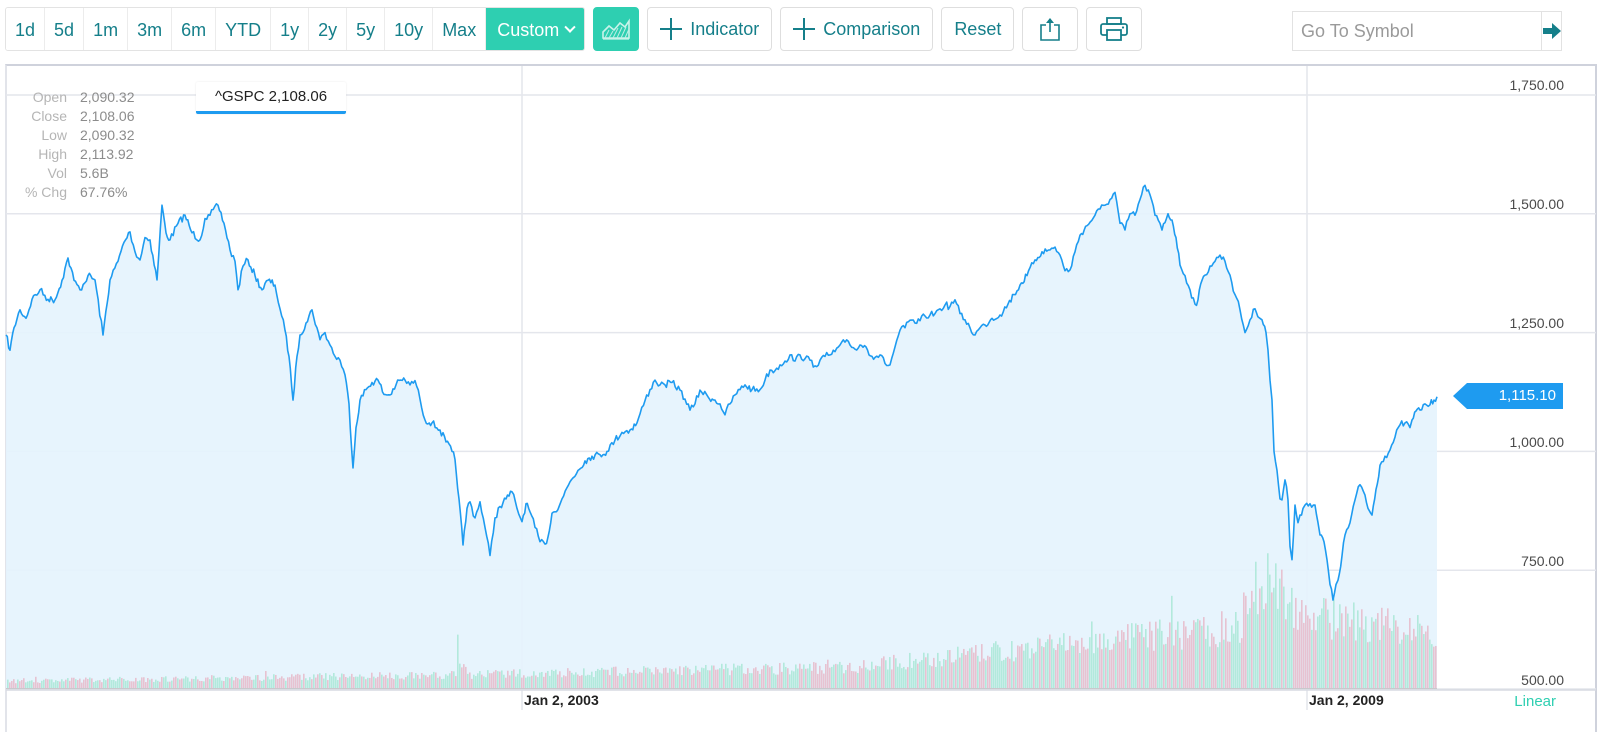  I want to click on range-custom-dropdown: Custom, so click(535, 29).